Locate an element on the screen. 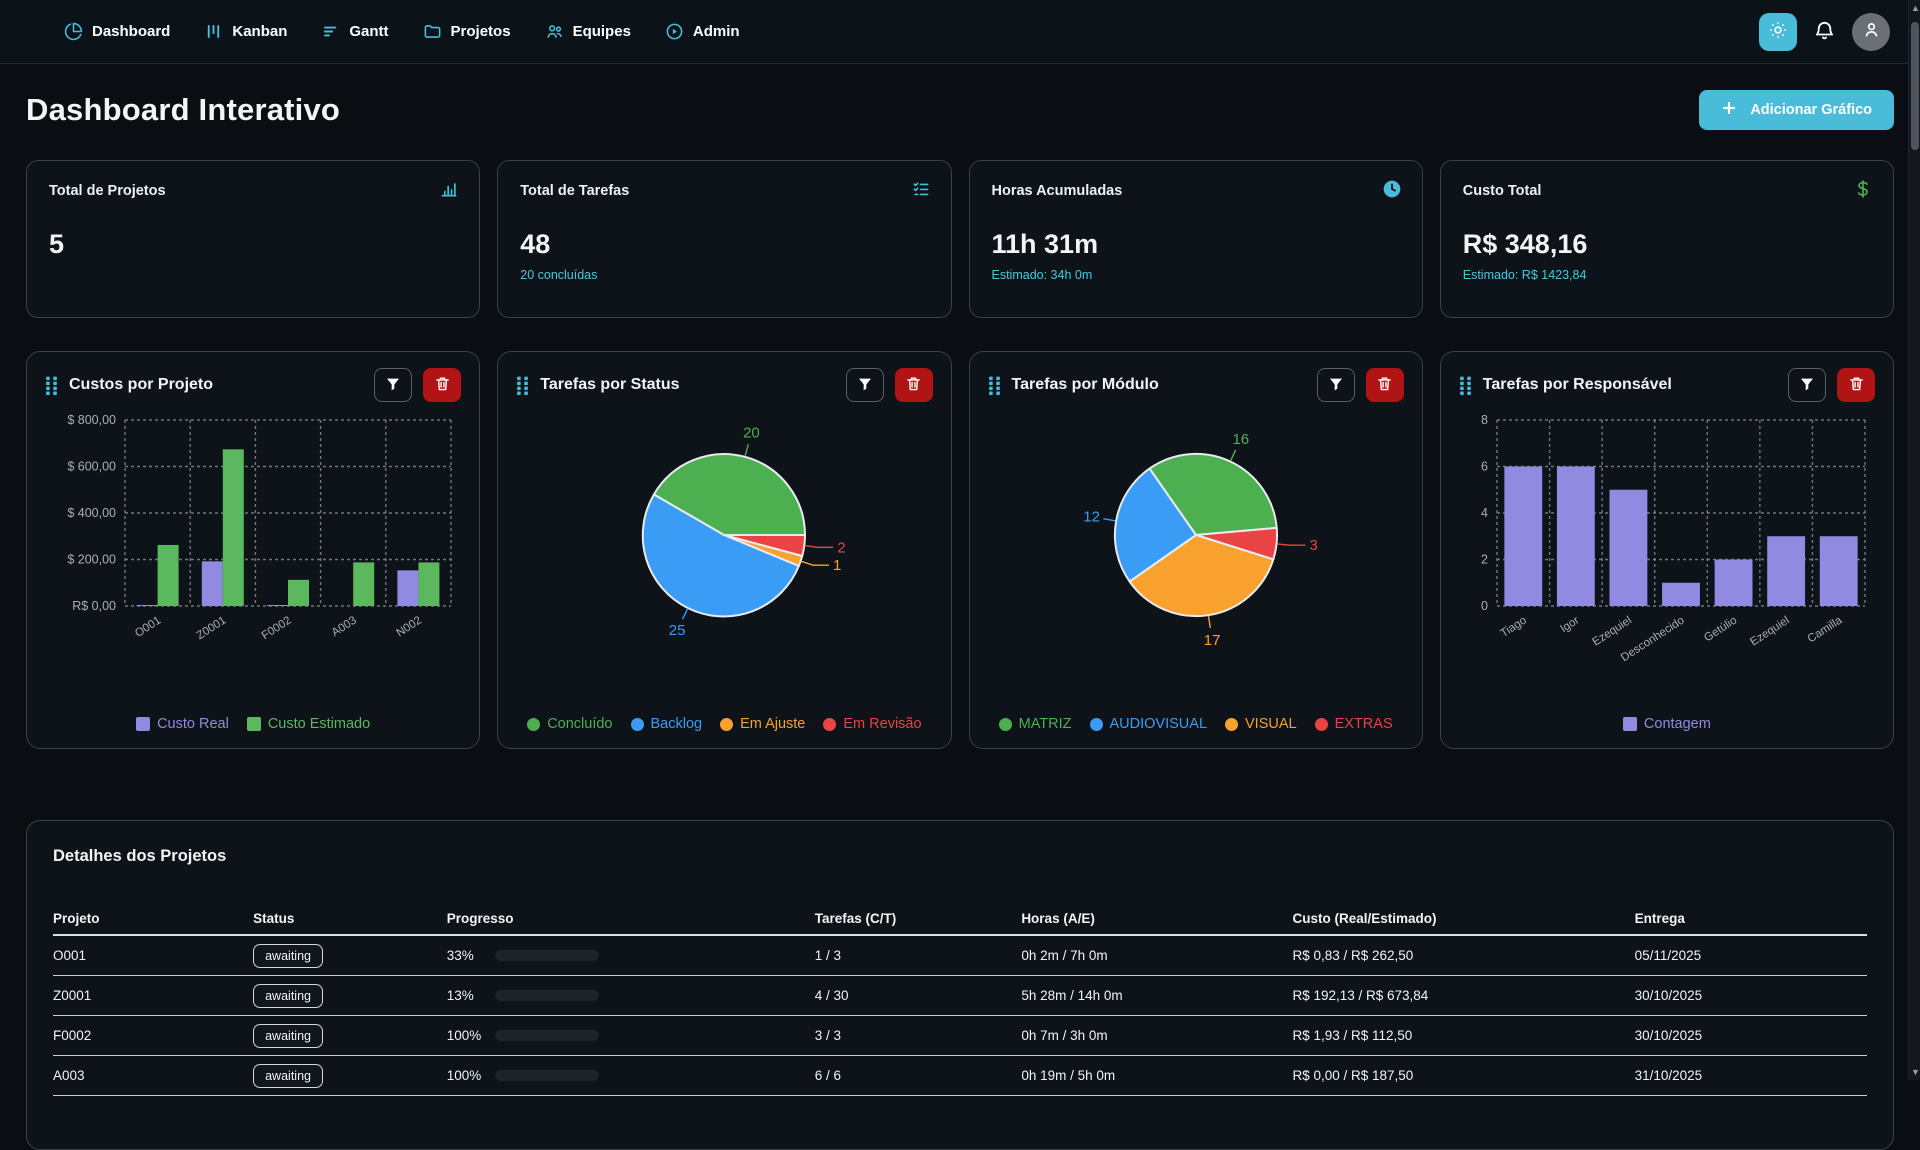 This screenshot has height=1150, width=1920. clock-icon is located at coordinates (1392, 191).